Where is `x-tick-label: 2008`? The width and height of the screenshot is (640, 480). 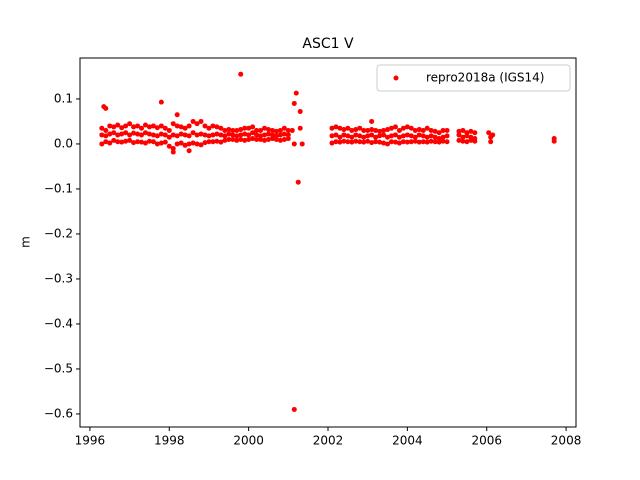
x-tick-label: 2008 is located at coordinates (566, 441).